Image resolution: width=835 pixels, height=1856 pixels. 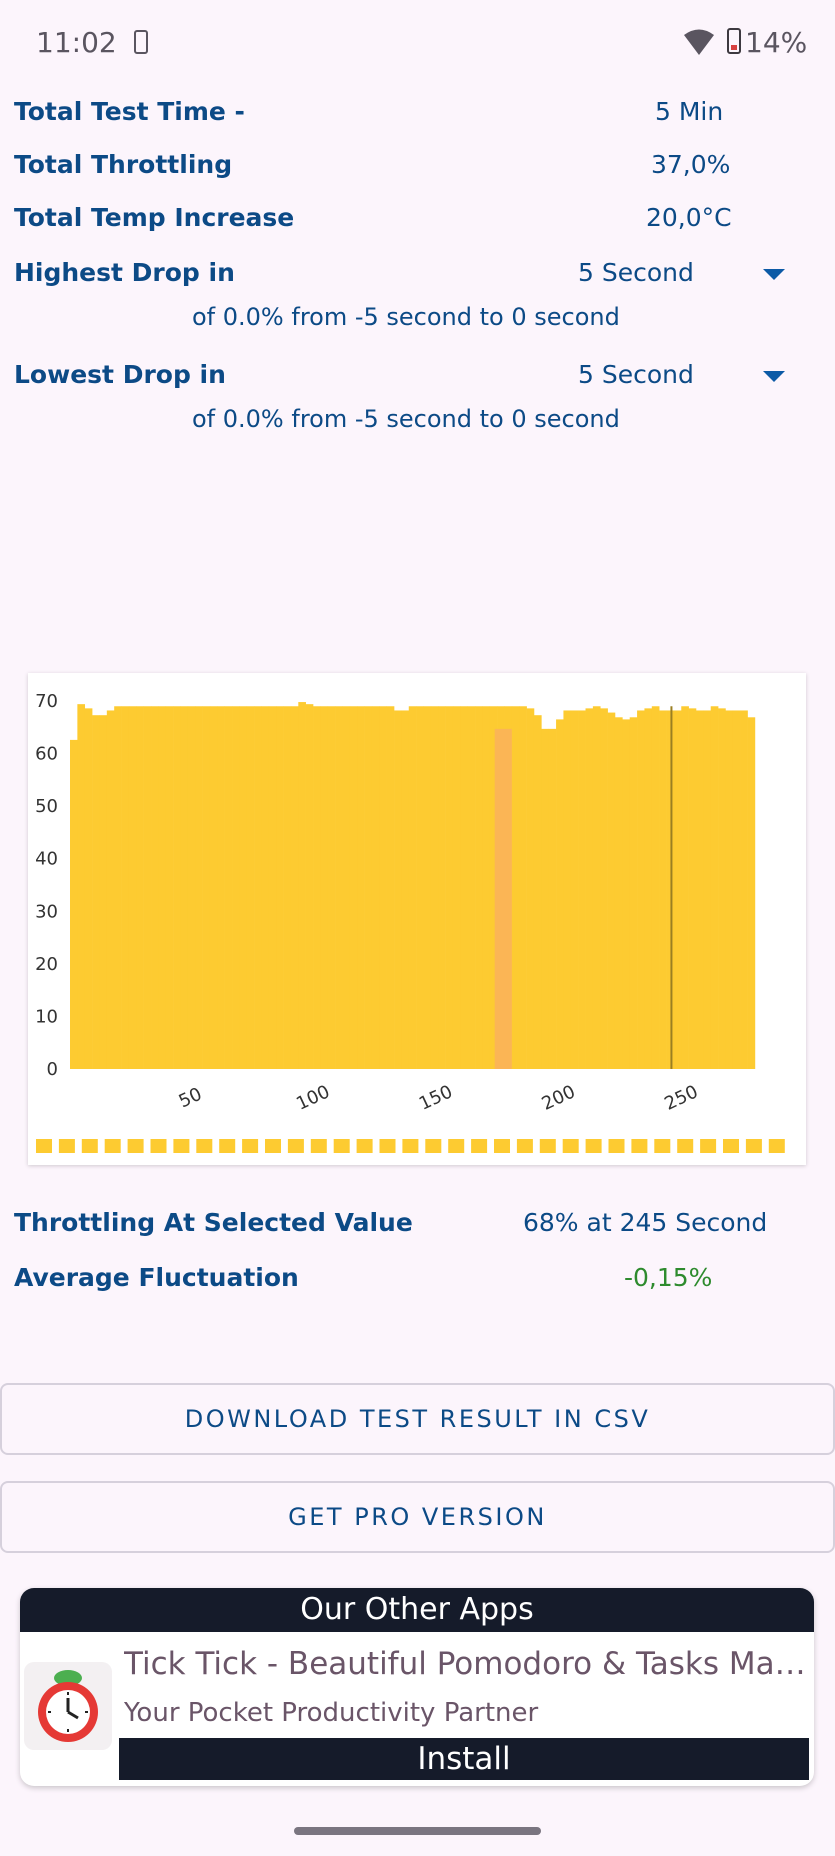 What do you see at coordinates (68, 1706) in the screenshot?
I see `app-icon-container` at bounding box center [68, 1706].